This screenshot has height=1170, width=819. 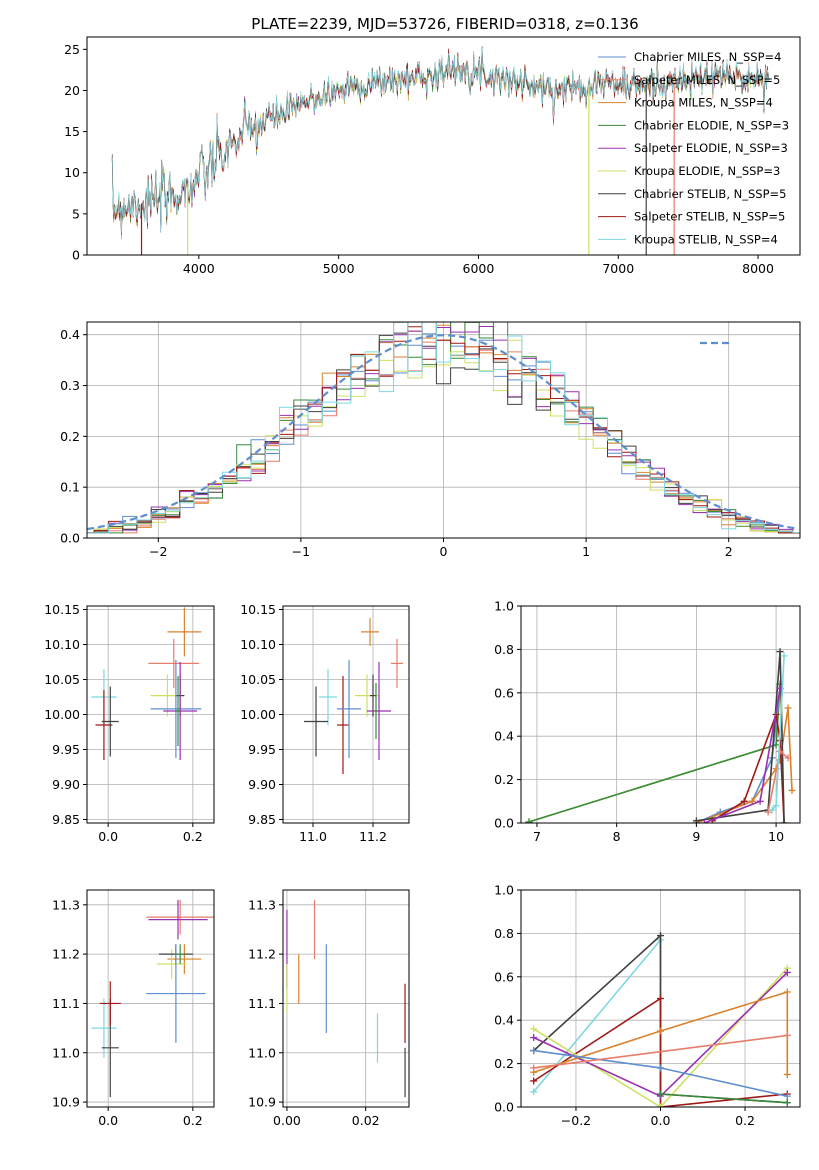 I want to click on panel-mass-vs-EBV: 0.00 0.02 10.9 11.0 11.1 11.2 11.3, so click(x=329, y=1008).